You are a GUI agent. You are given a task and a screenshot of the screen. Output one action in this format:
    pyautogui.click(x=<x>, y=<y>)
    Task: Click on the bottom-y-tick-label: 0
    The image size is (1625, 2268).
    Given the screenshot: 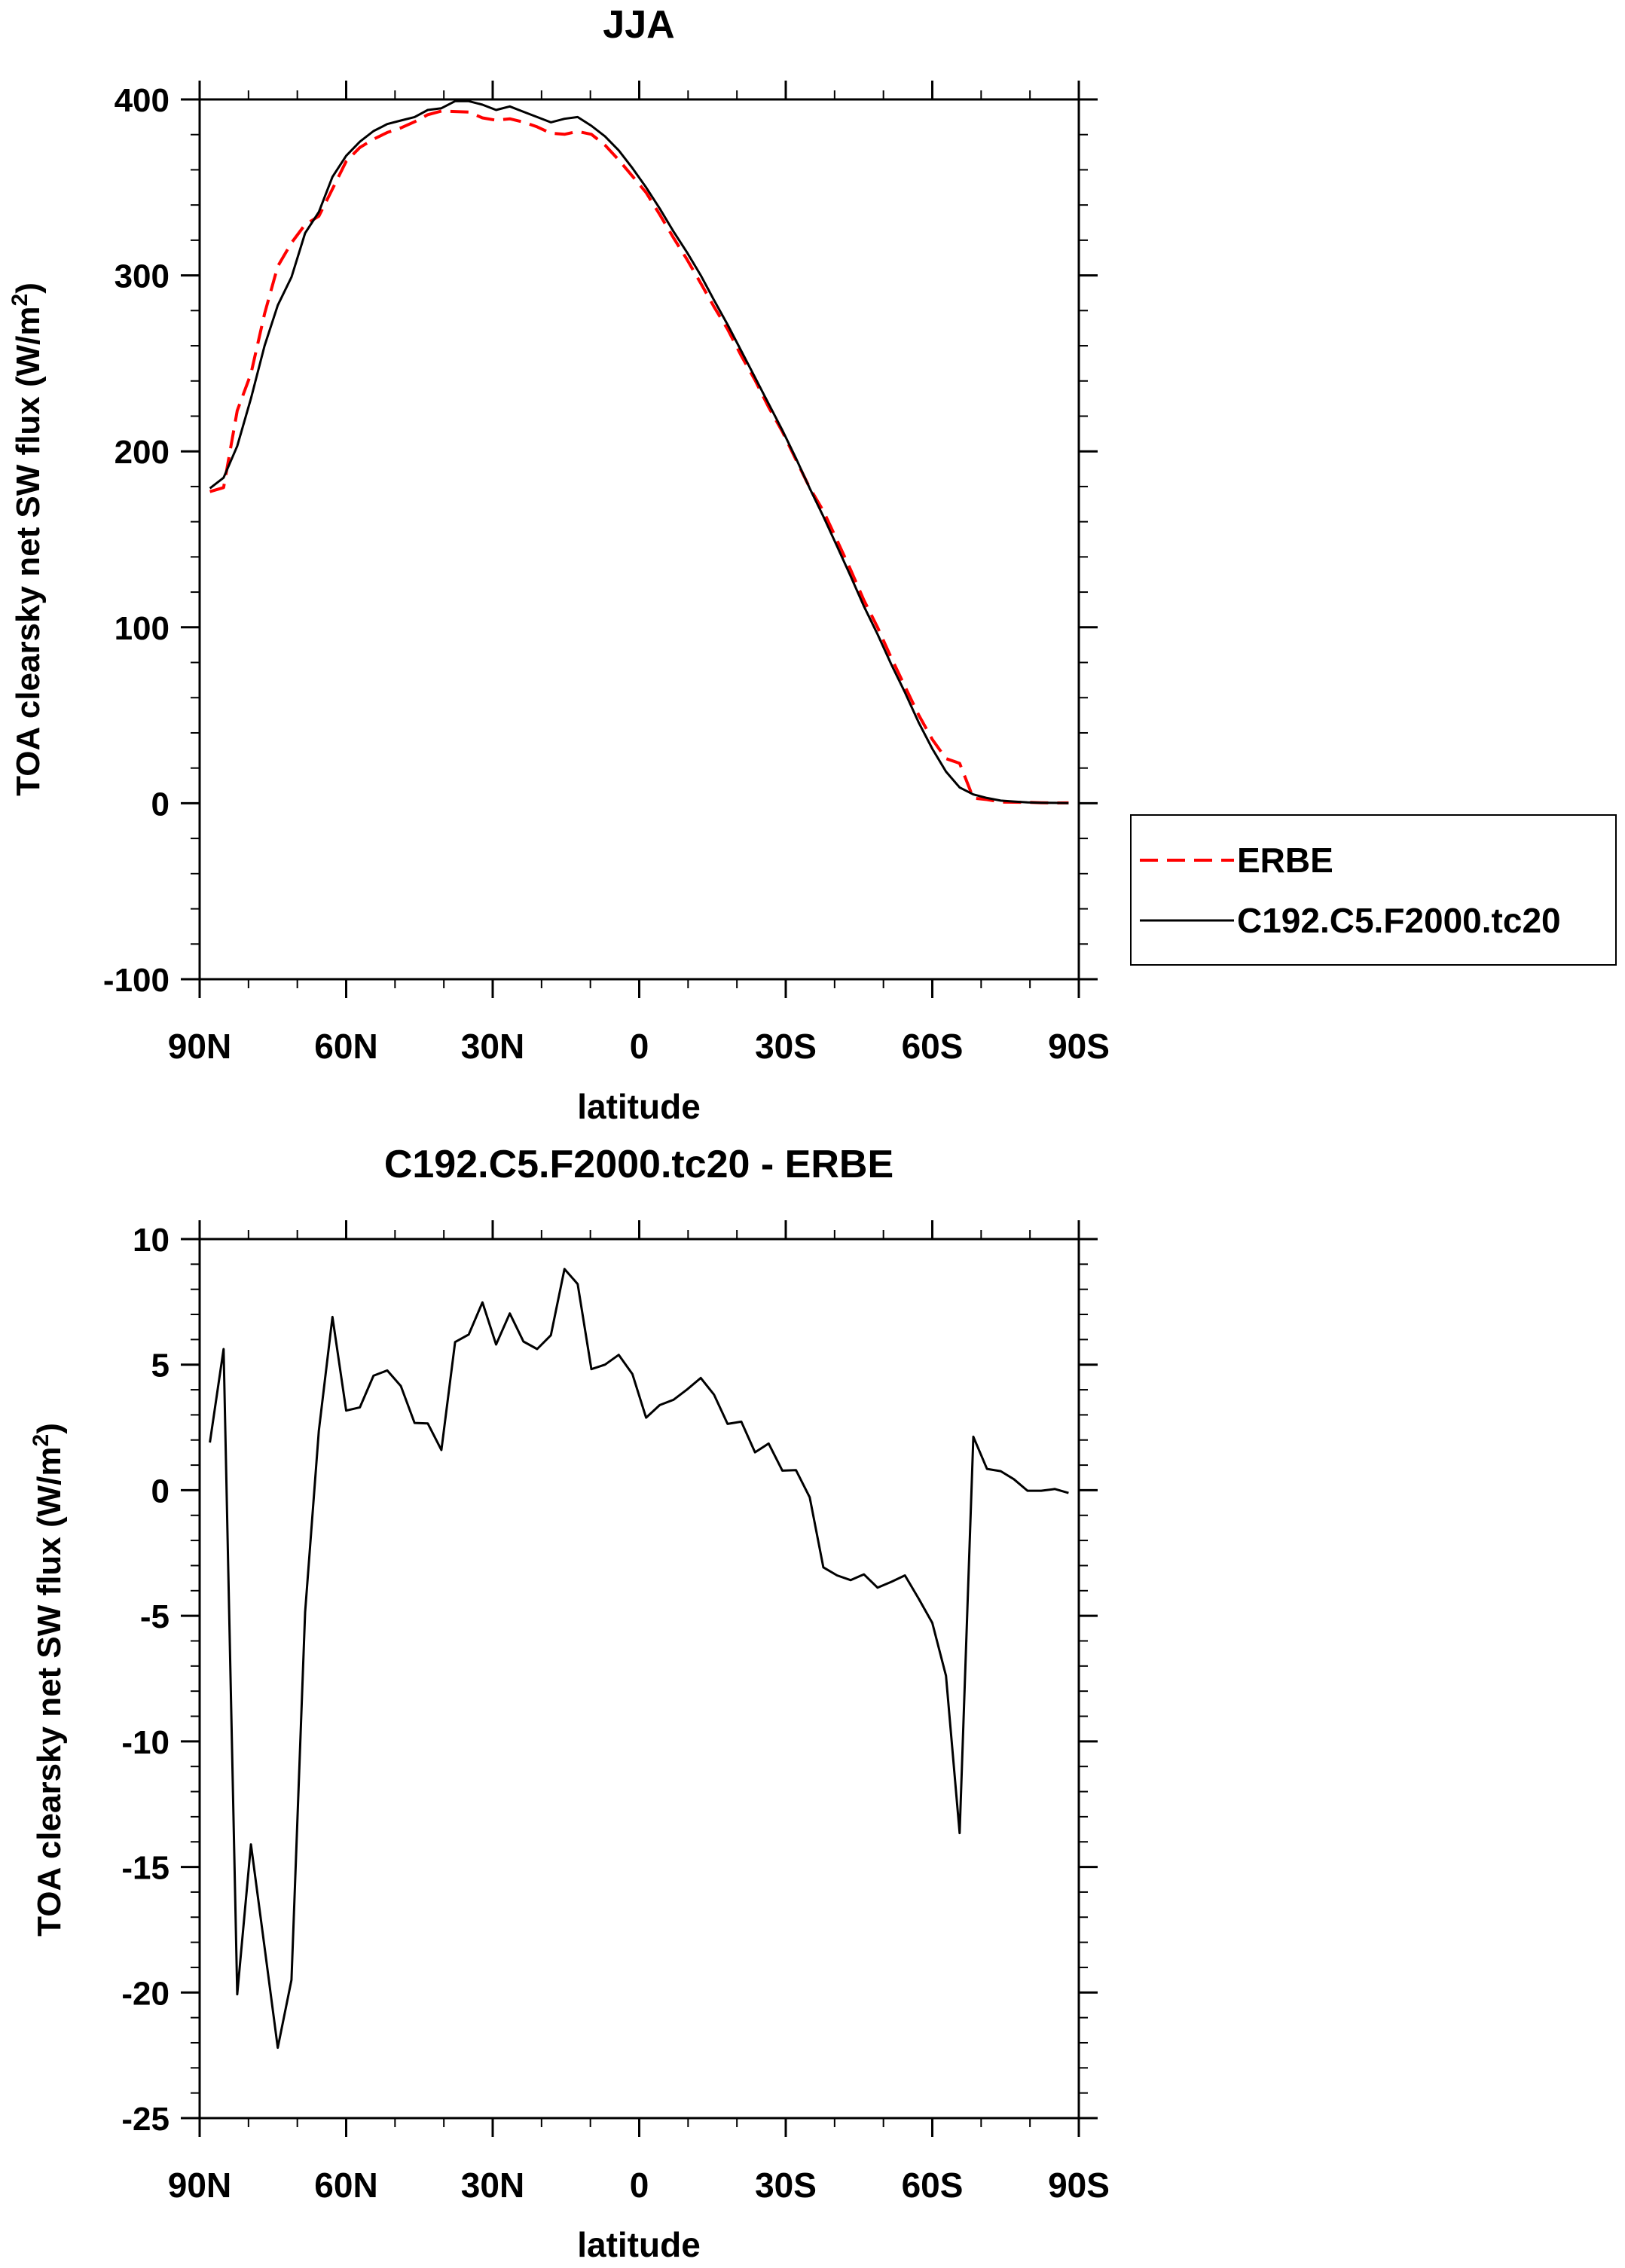 What is the action you would take?
    pyautogui.click(x=160, y=1491)
    